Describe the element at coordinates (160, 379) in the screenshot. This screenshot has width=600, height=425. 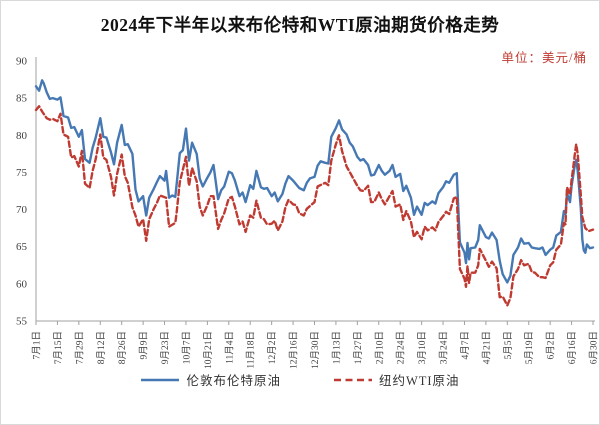
I see `brent-line-sample` at that location.